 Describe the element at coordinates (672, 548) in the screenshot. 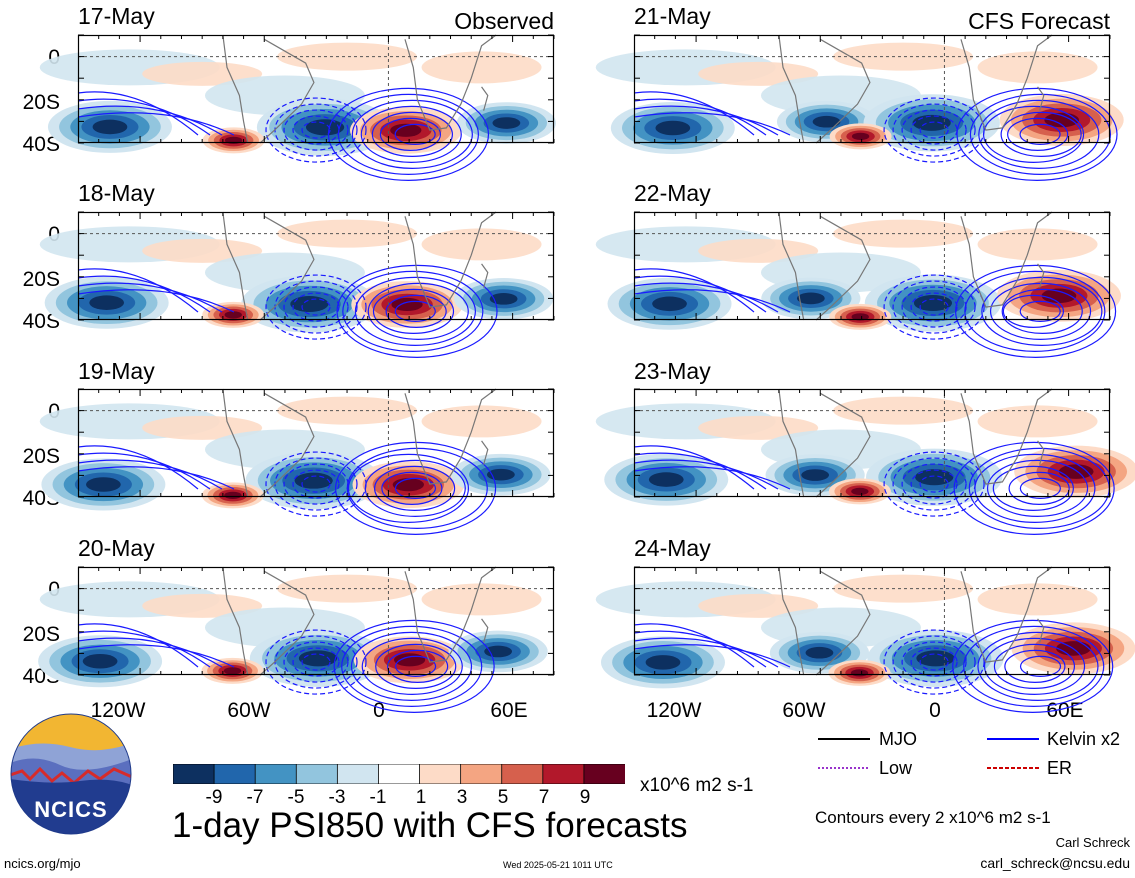

I see `panel-title-24-may: 24-May` at that location.